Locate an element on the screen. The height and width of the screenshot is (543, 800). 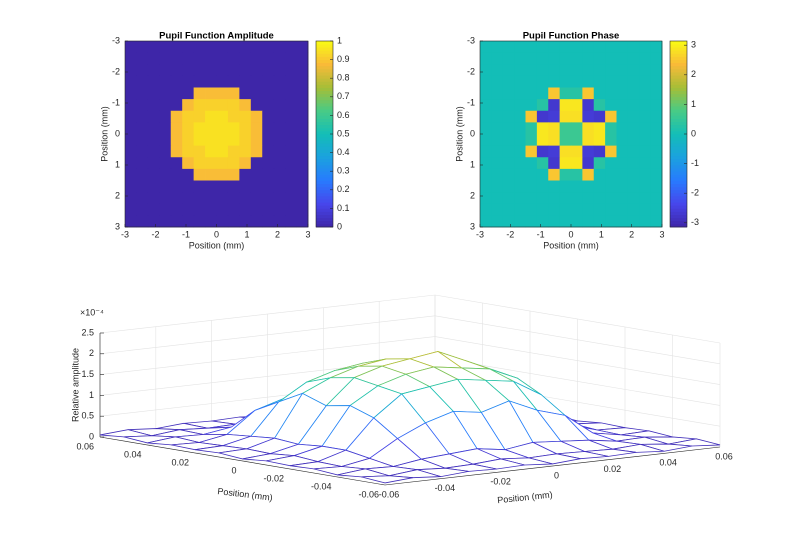
colorbar-tick-label: 0.6 is located at coordinates (343, 115).